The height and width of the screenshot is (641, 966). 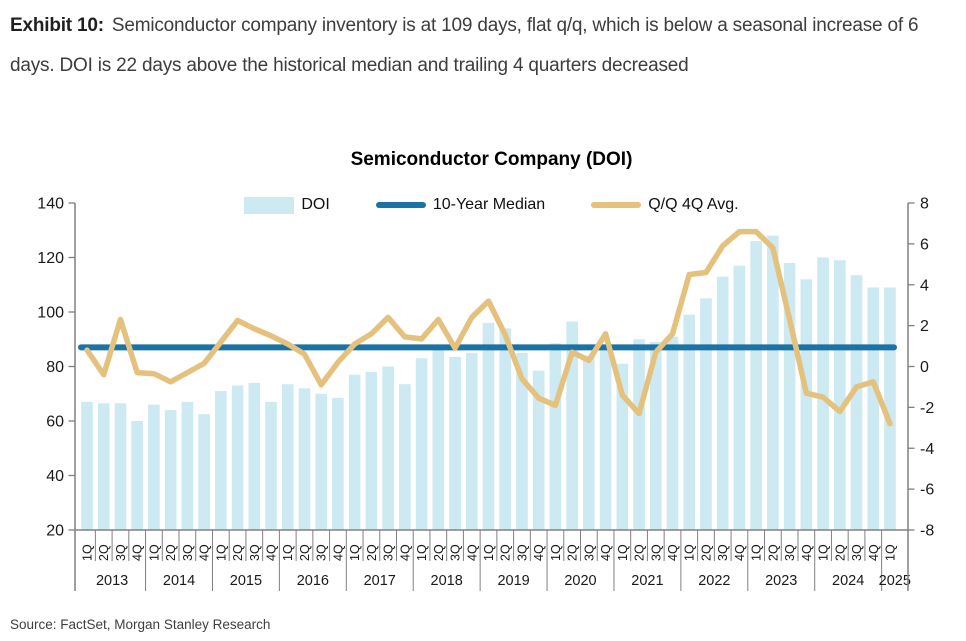 I want to click on left-axis-tick-label: 140, so click(x=50, y=204).